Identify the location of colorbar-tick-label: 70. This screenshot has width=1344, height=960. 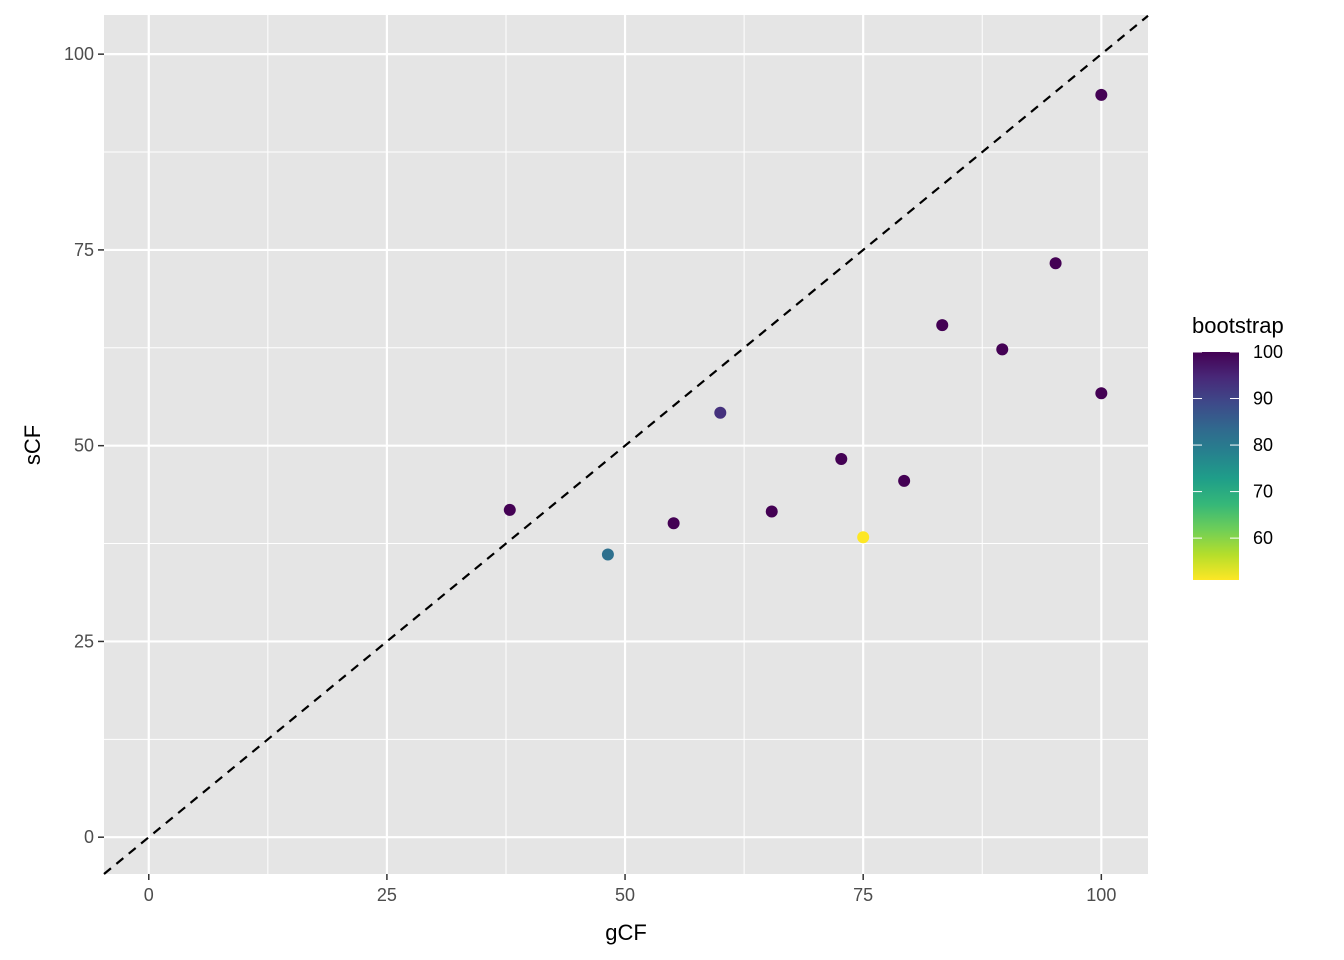
(1263, 492).